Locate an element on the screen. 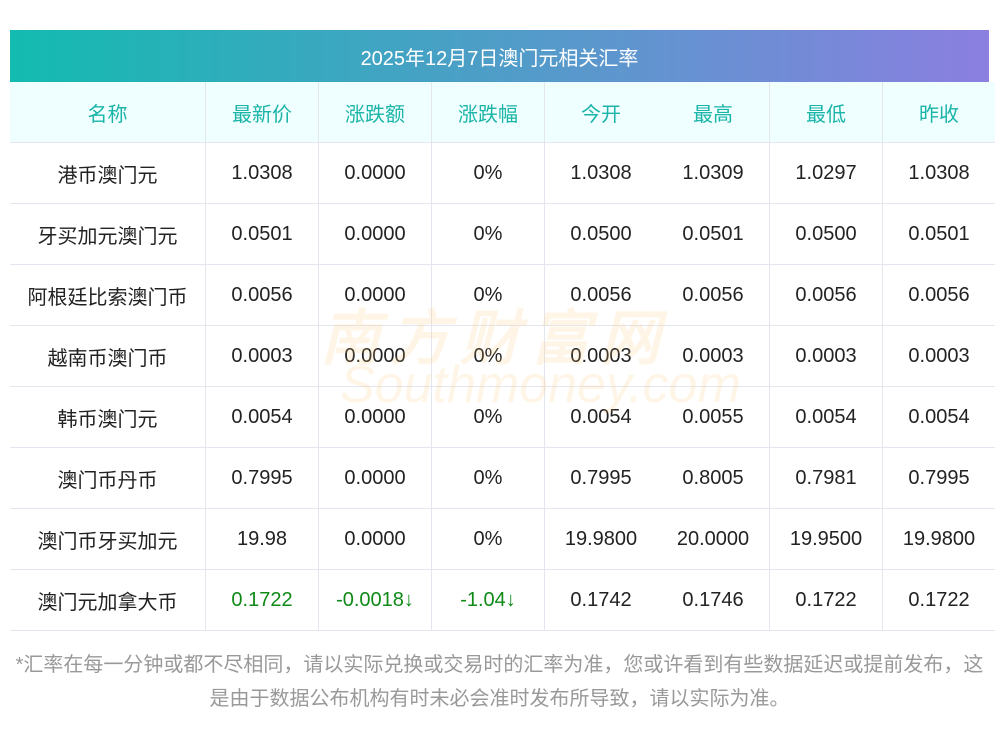  column-header: 今开 is located at coordinates (600, 112).